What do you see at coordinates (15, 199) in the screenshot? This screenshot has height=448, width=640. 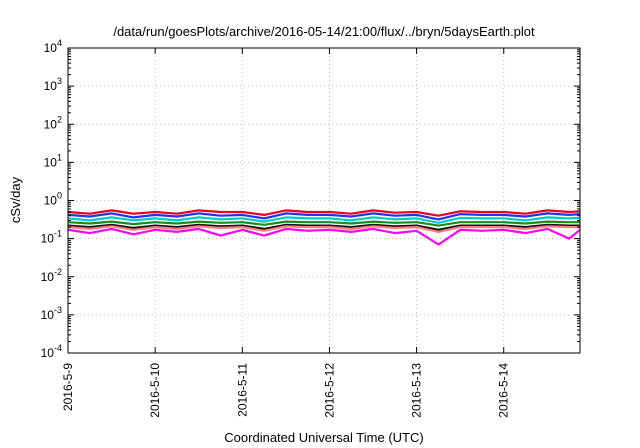 I see `y-axis-label: cSv/day` at bounding box center [15, 199].